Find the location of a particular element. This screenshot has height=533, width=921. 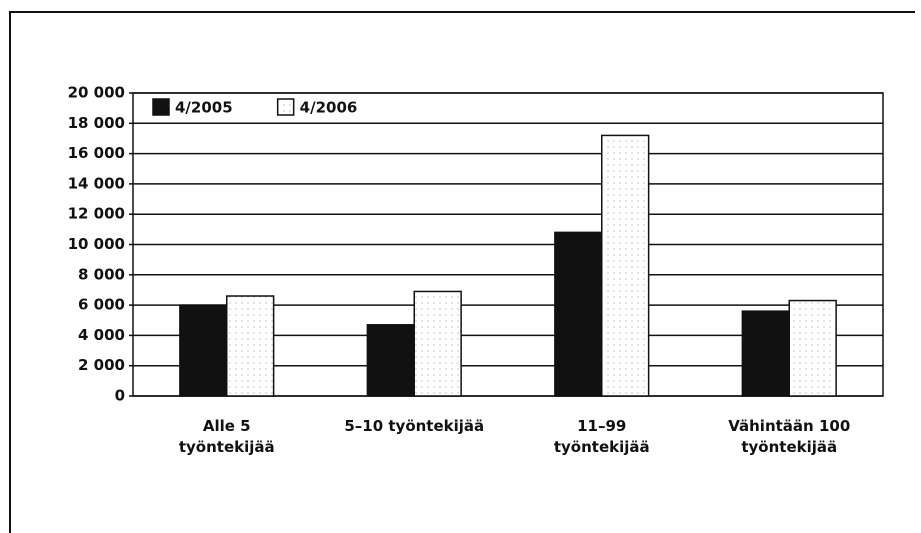

y-tick-label: 10 000 is located at coordinates (96, 244).